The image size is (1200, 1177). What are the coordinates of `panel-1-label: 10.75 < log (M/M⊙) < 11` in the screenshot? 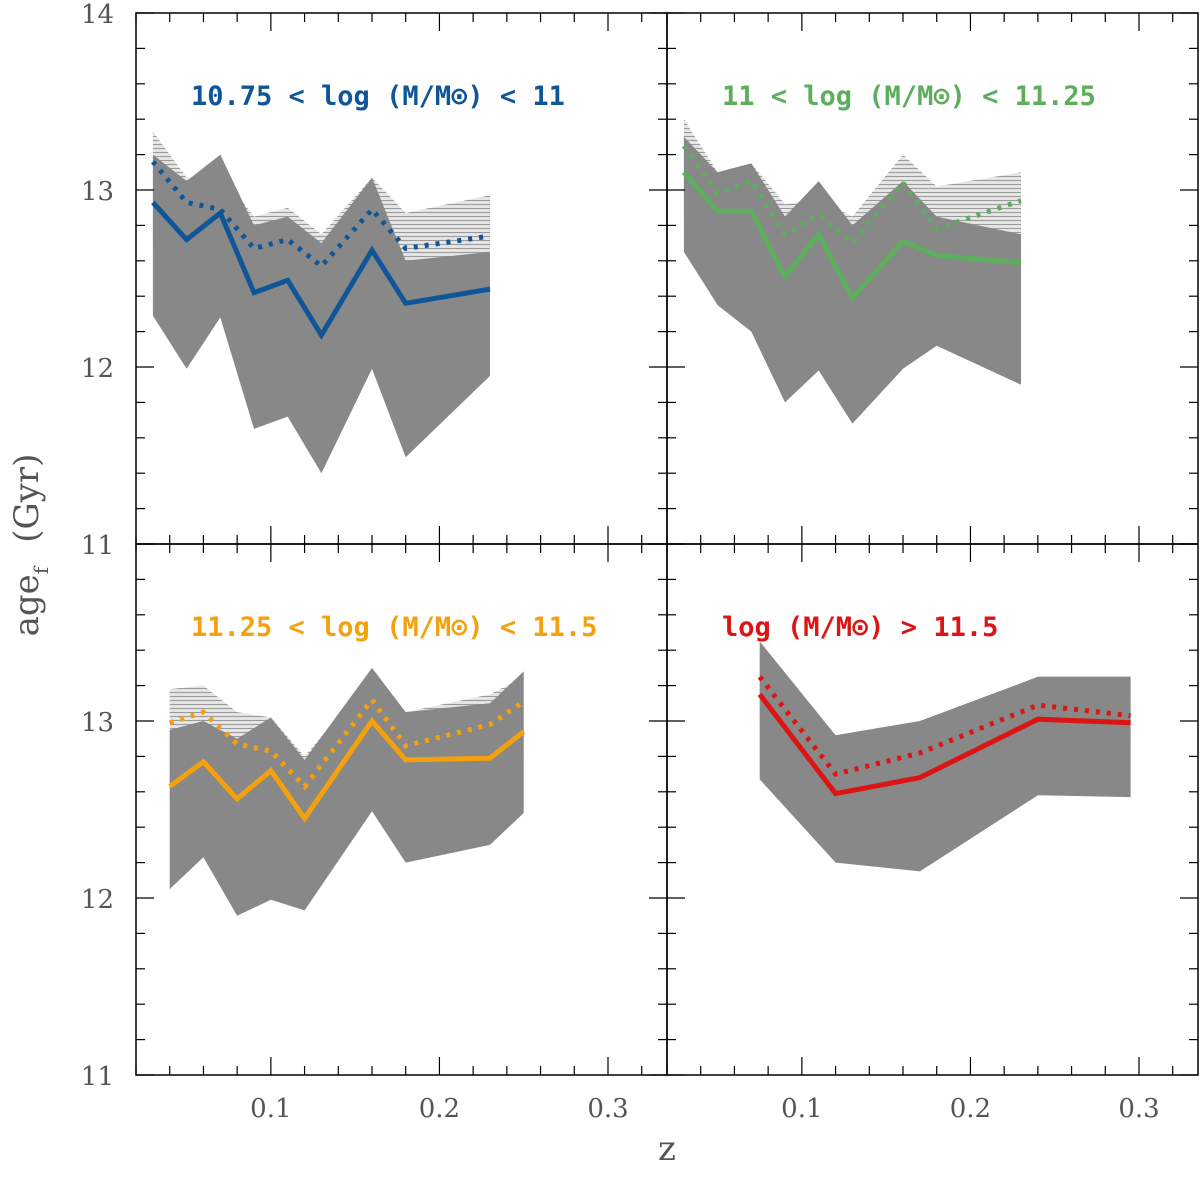 It's located at (378, 96).